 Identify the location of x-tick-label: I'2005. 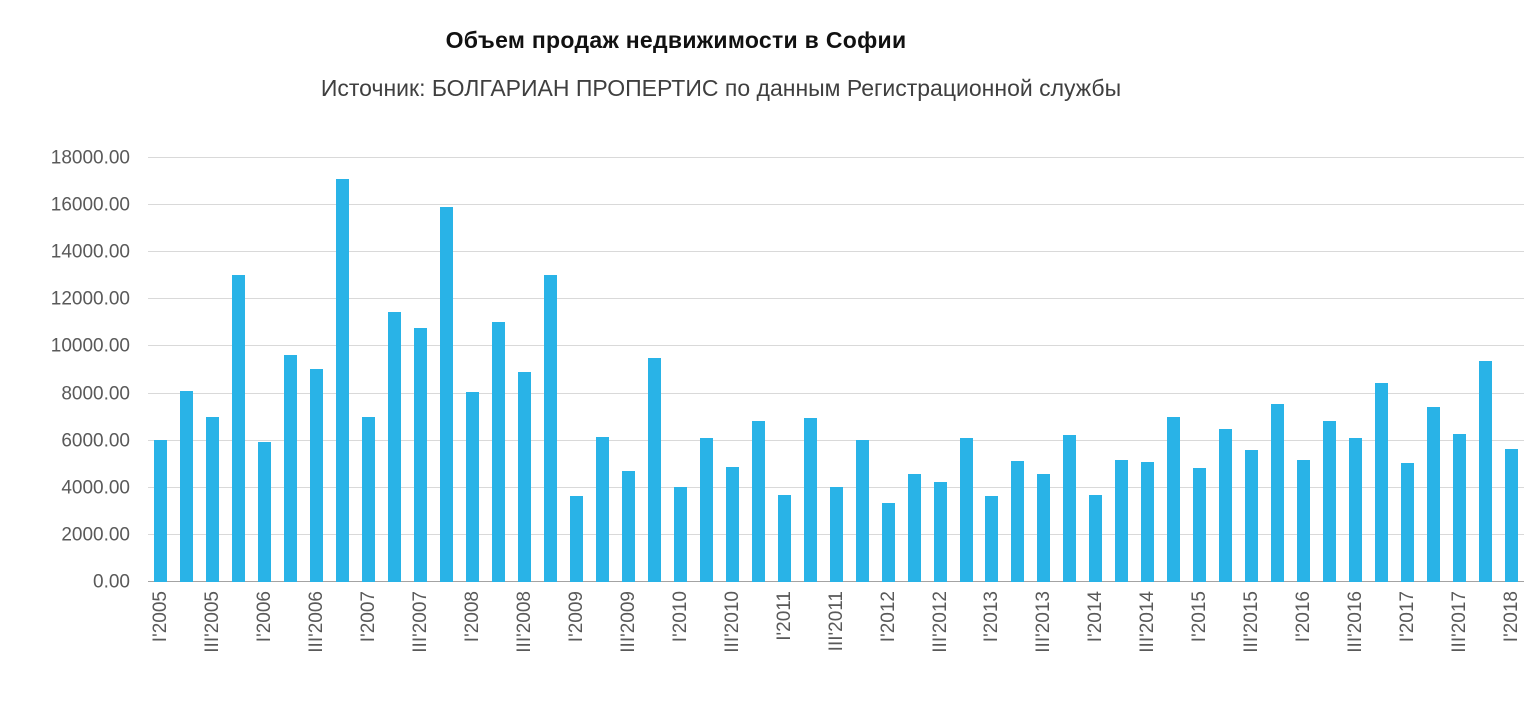
(161, 617).